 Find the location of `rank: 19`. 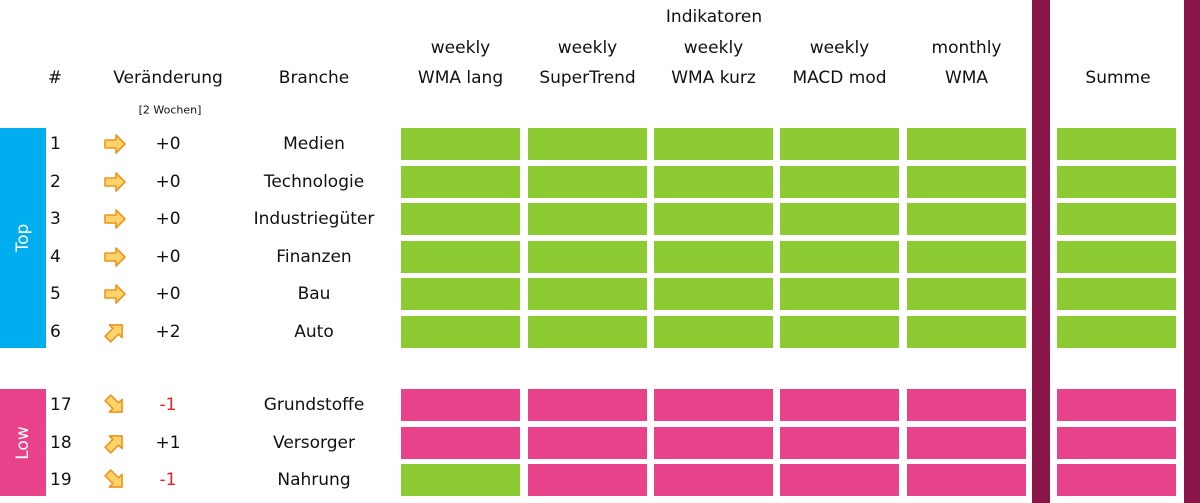

rank: 19 is located at coordinates (61, 480).